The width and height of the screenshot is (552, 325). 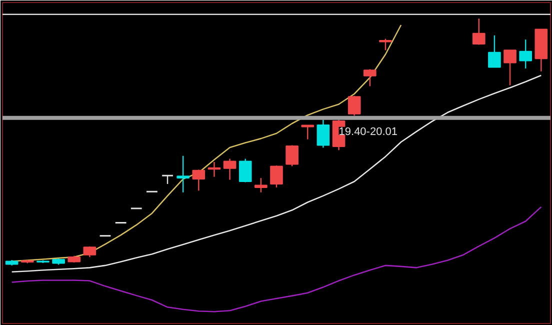 I want to click on annotation: 19.40-20.01, so click(x=368, y=132).